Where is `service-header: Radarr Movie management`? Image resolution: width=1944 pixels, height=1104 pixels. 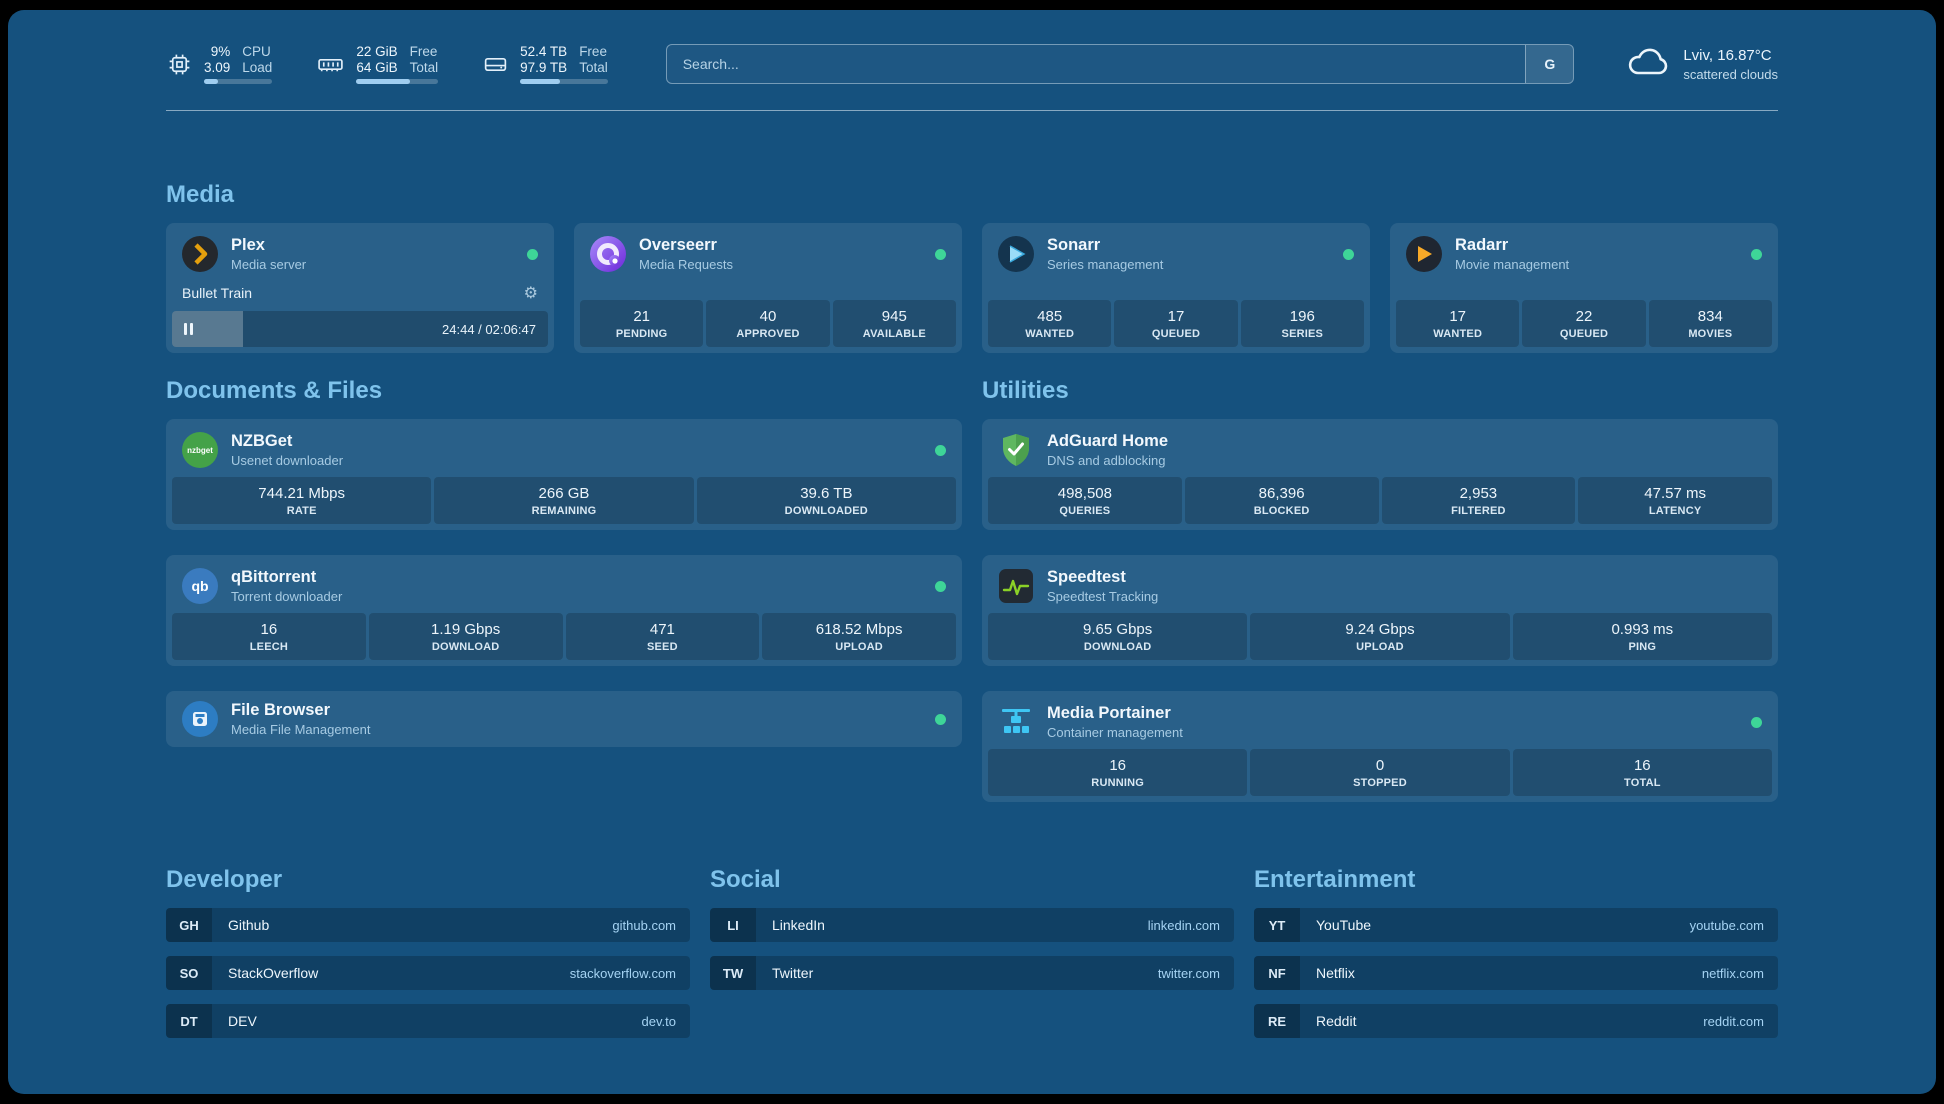 service-header: Radarr Movie management is located at coordinates (1584, 252).